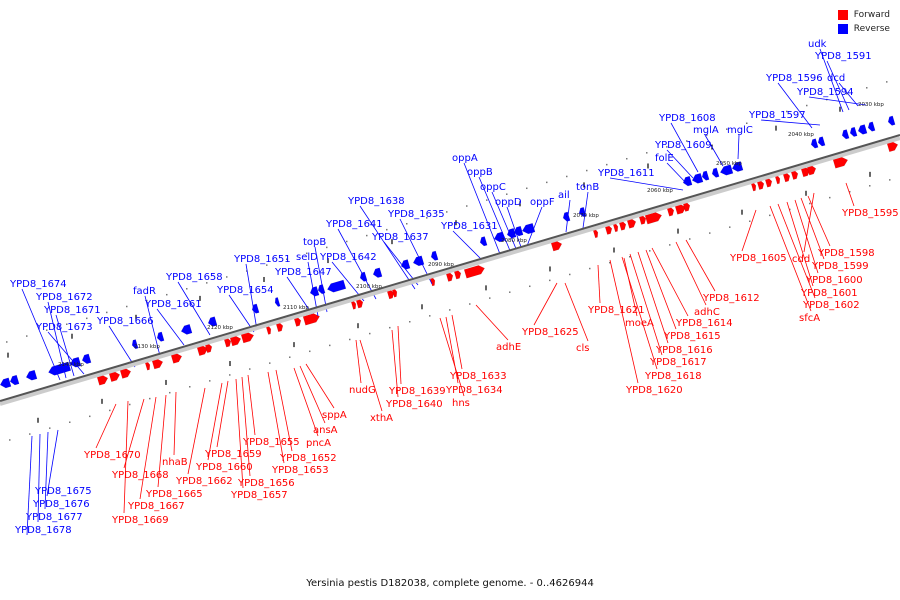  Describe the element at coordinates (508, 202) in the screenshot. I see `gene-label-oppd: oppD` at that location.